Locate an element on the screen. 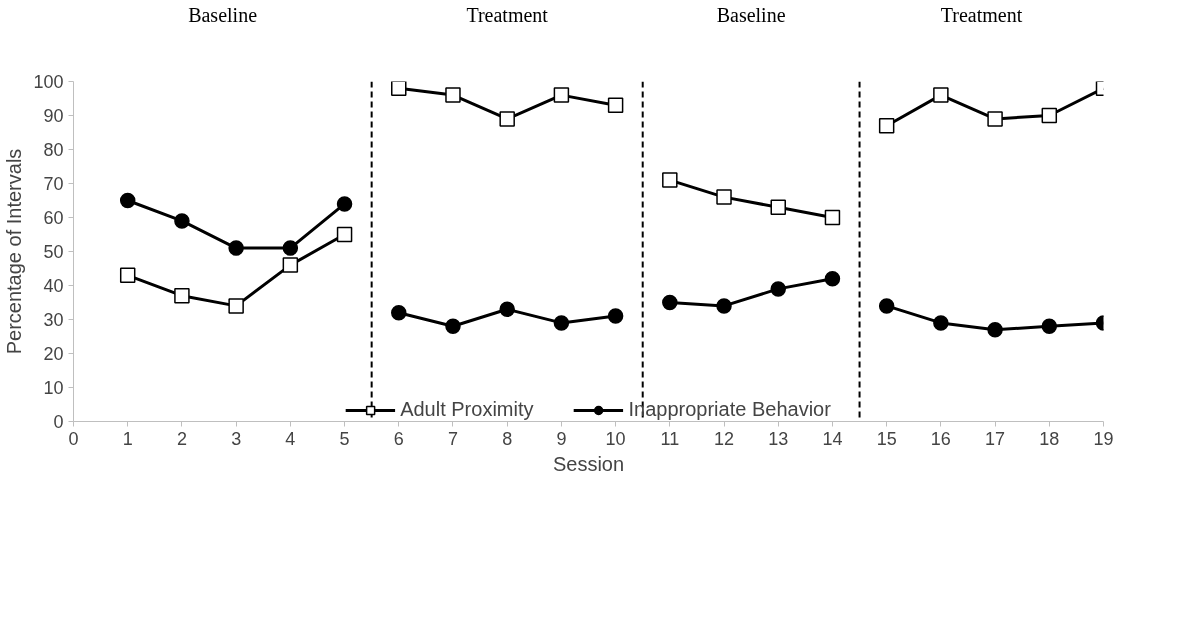 The width and height of the screenshot is (1178, 618). y-tick-label: 70 is located at coordinates (53, 184).